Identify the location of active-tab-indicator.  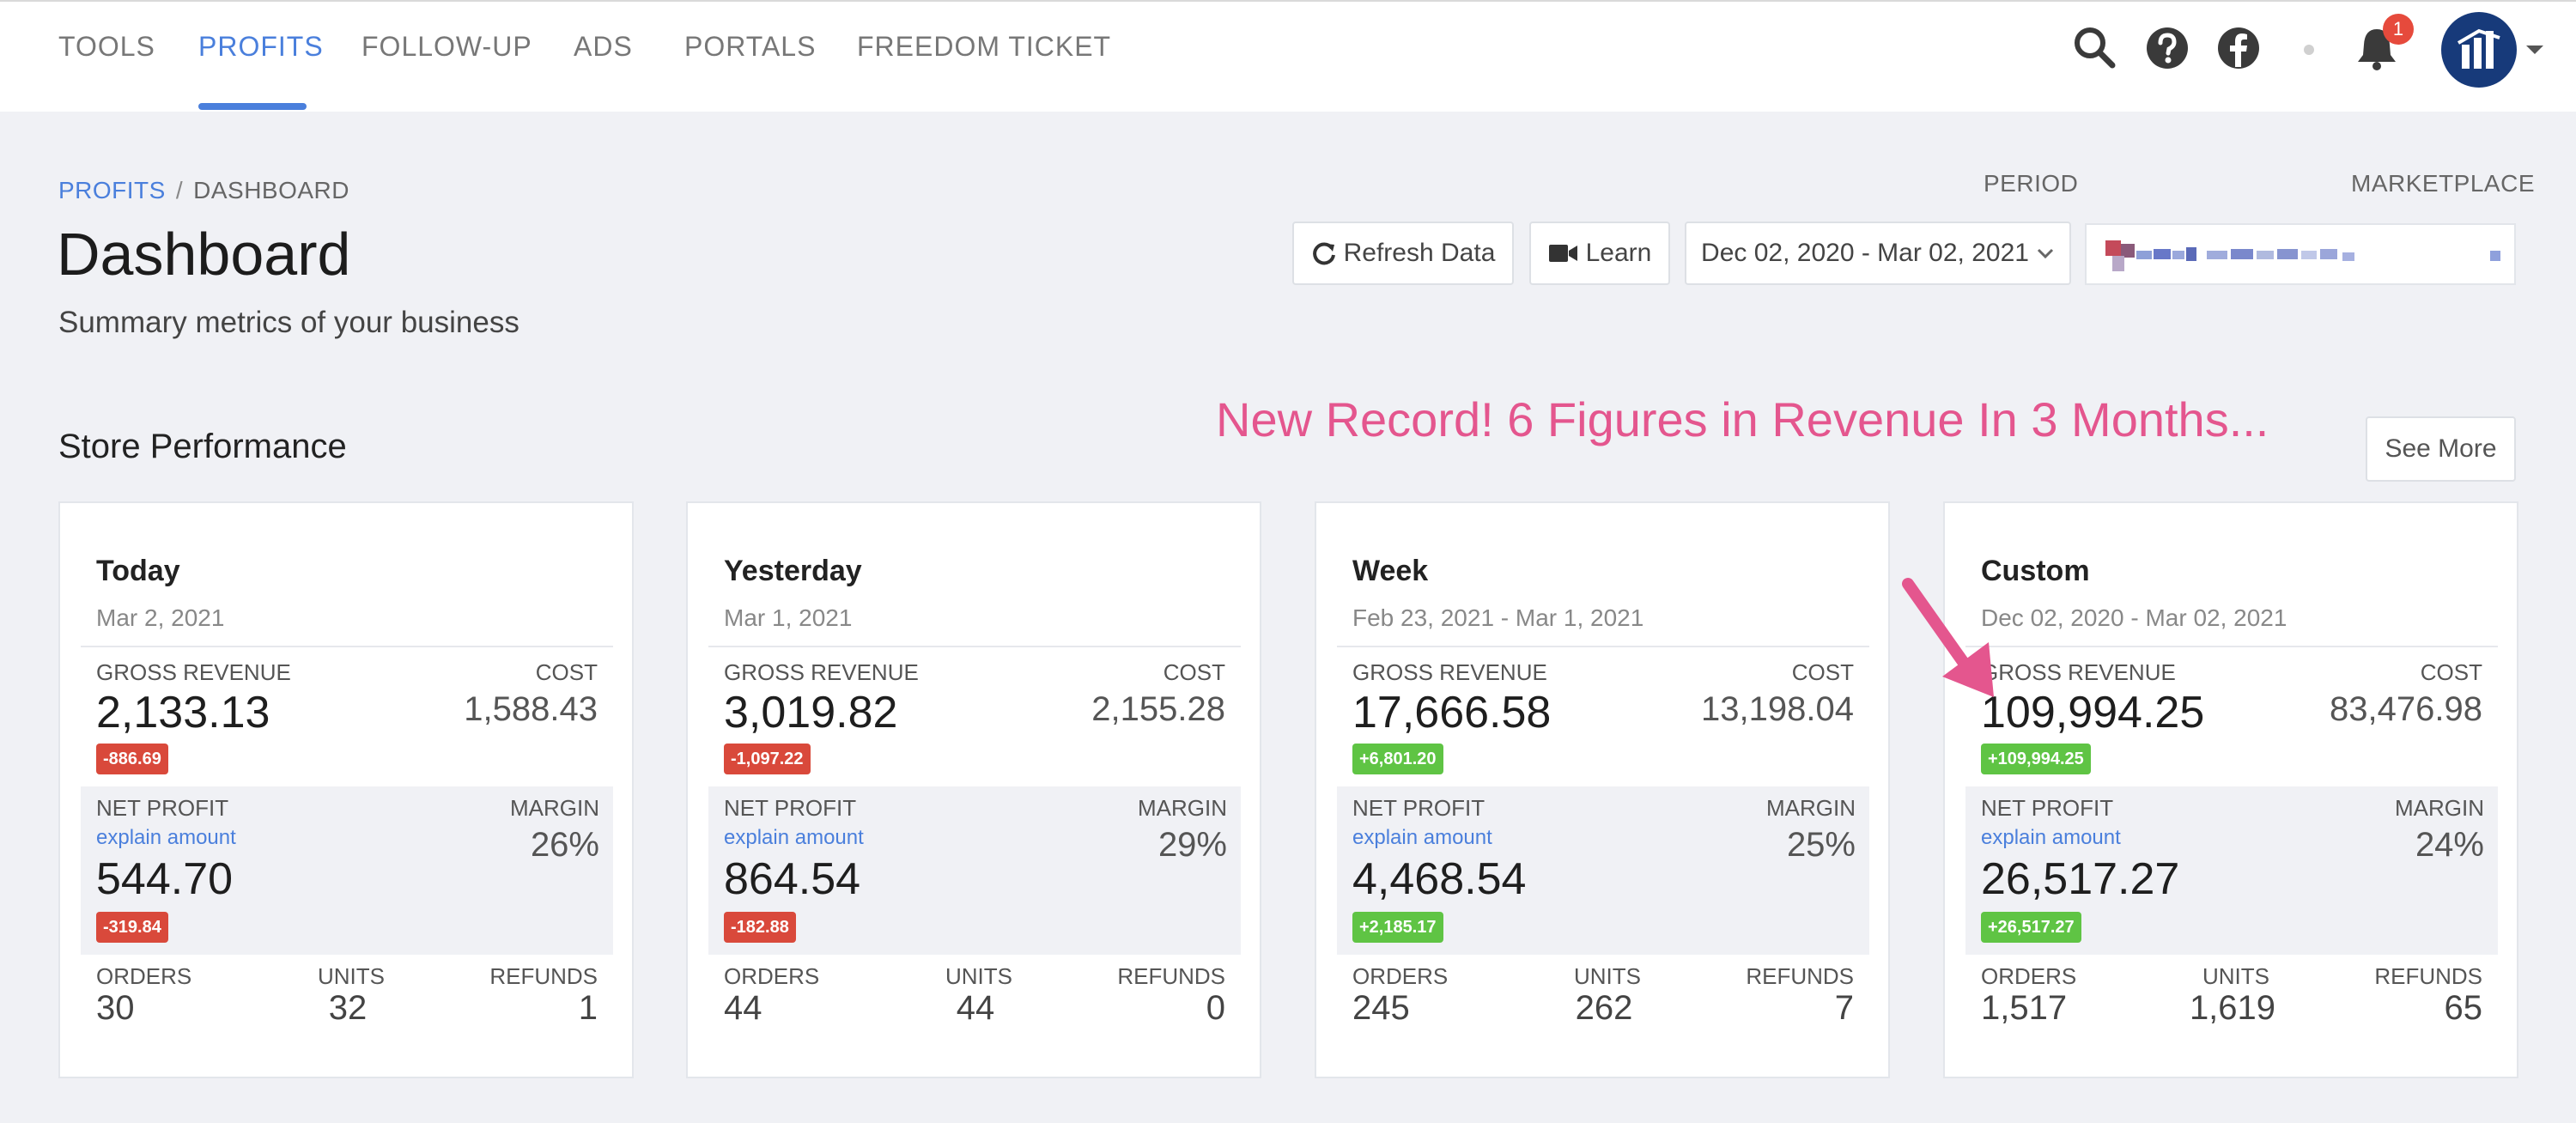
(252, 106).